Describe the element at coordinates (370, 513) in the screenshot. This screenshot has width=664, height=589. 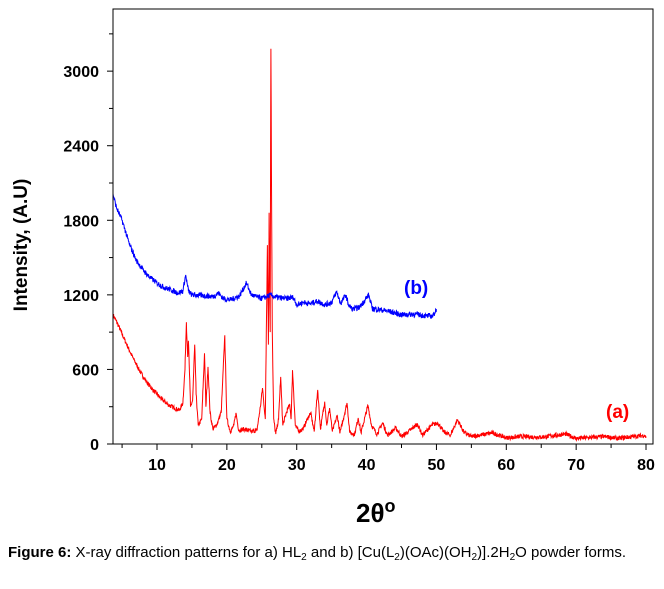
I see `x-axis-label-text: 2θ` at that location.